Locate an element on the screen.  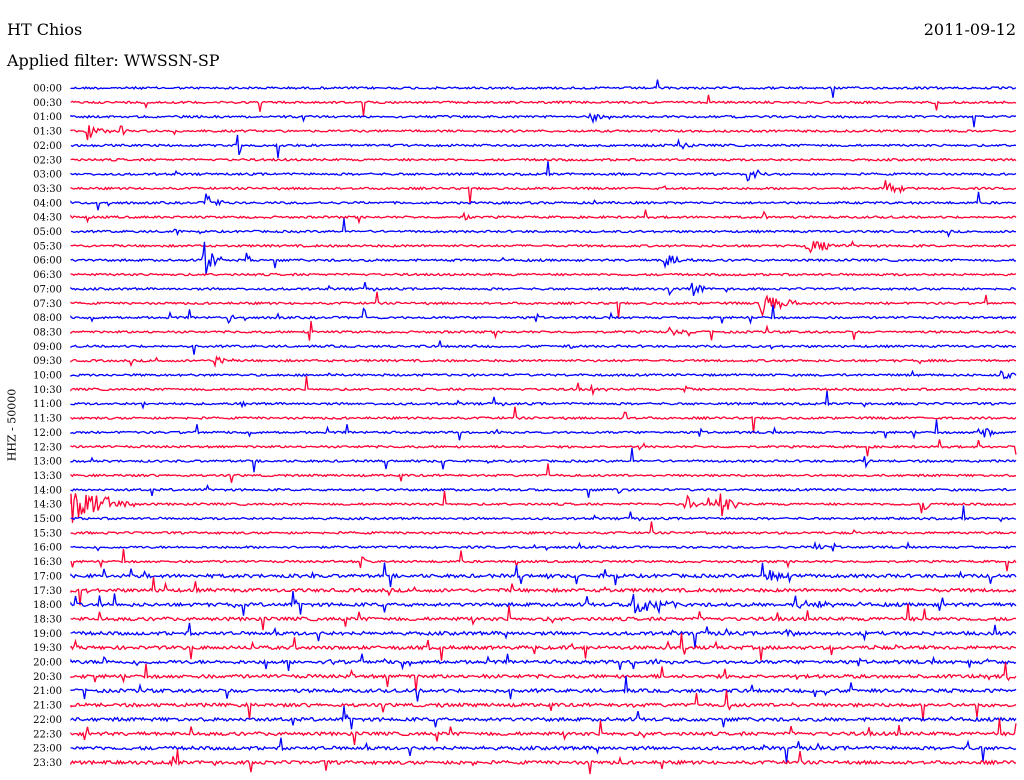
row-time-label: 21:00 is located at coordinates (47, 691).